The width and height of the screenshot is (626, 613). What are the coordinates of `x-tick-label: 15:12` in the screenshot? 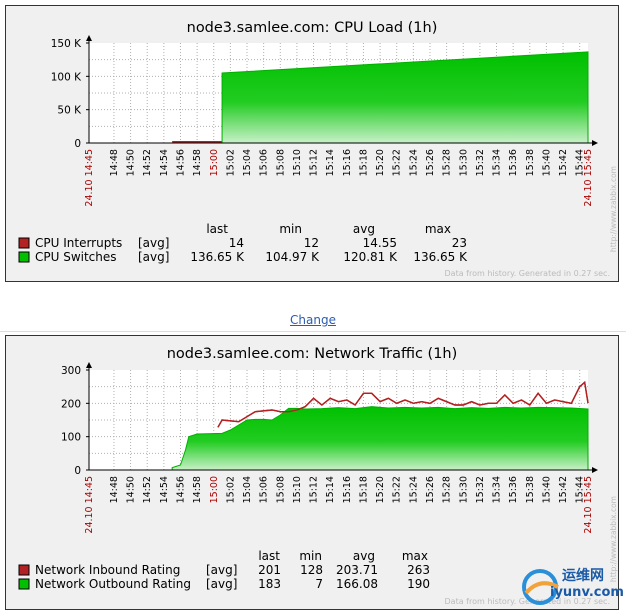 It's located at (314, 489).